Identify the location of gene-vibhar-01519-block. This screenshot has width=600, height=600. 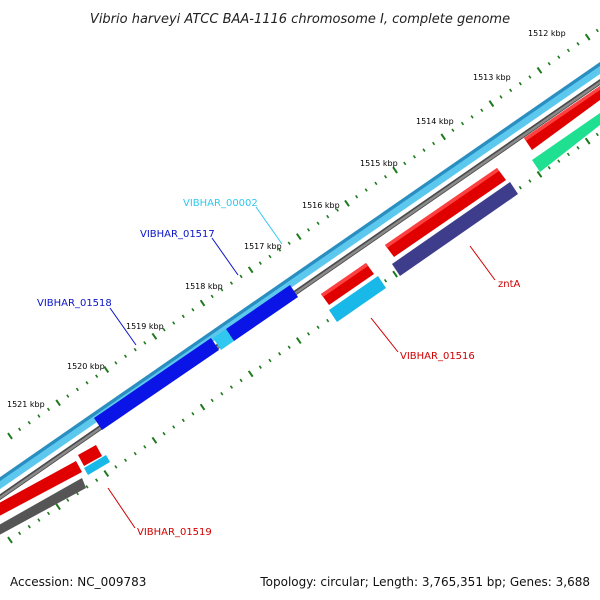
(51, 483).